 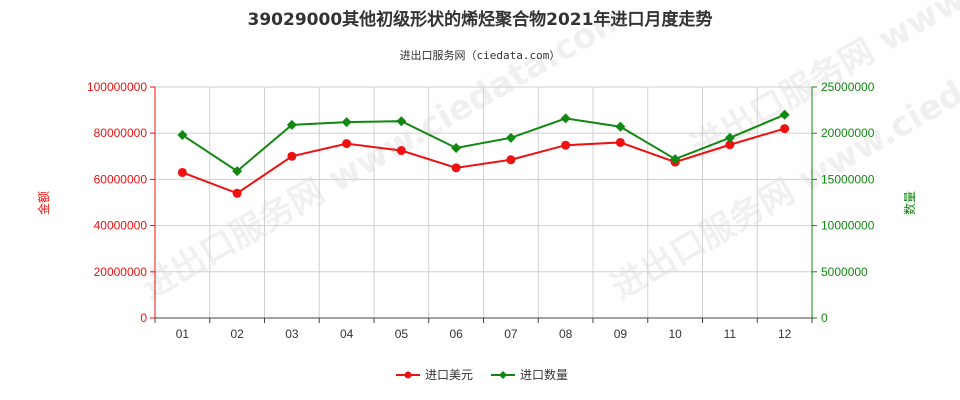 I want to click on x-tick-label: 05, so click(x=402, y=334).